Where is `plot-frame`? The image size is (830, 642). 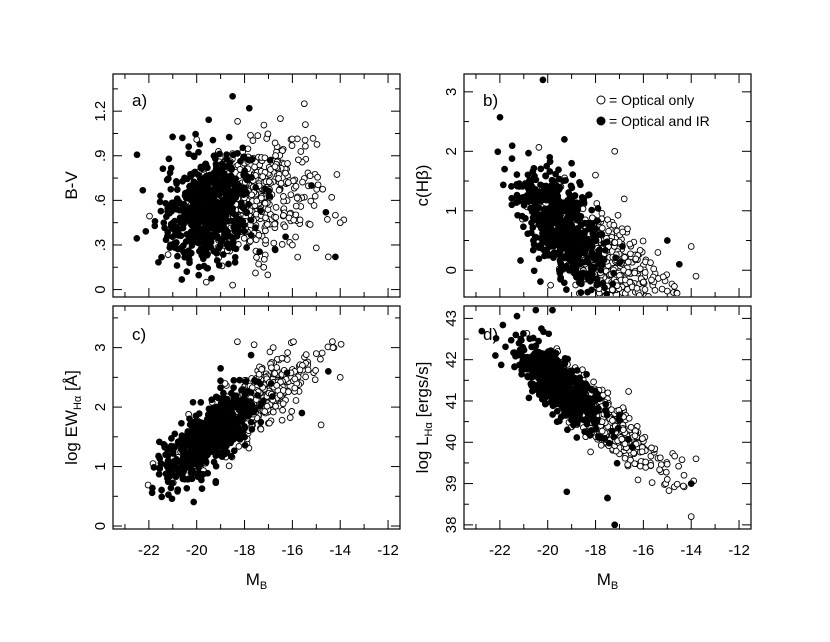
plot-frame is located at coordinates (607, 417).